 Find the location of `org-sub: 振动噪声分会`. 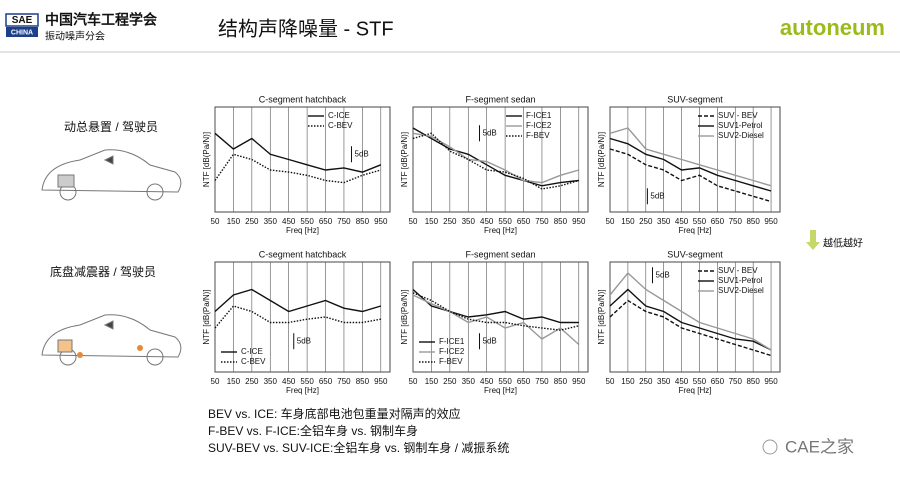

org-sub: 振动噪声分会 is located at coordinates (75, 36).